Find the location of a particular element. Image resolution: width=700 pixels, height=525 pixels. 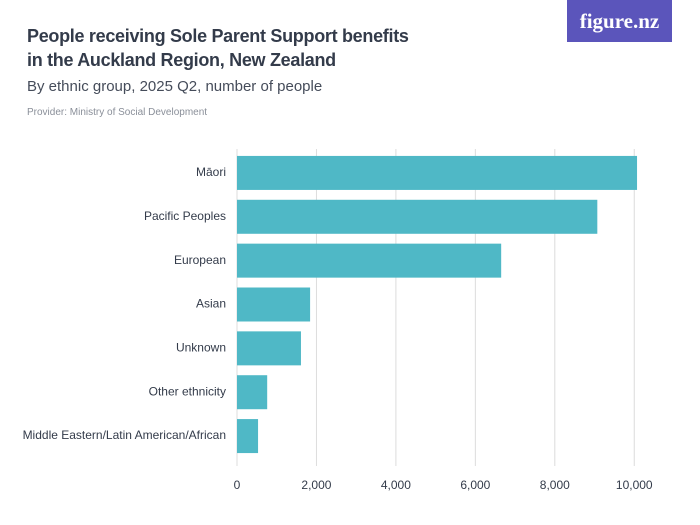

y-tick-label: Other ethnicity is located at coordinates (187, 391).